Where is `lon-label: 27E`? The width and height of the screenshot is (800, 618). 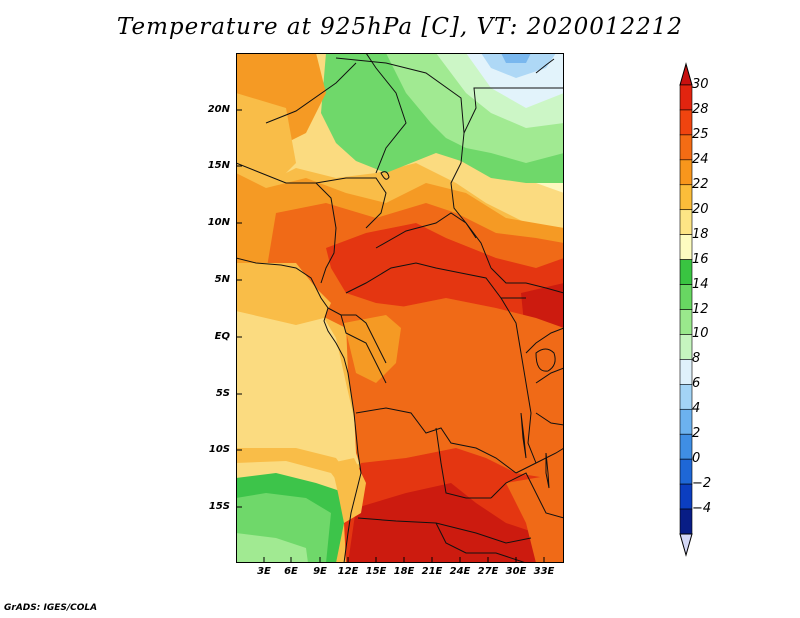
lon-label: 27E is located at coordinates (488, 571).